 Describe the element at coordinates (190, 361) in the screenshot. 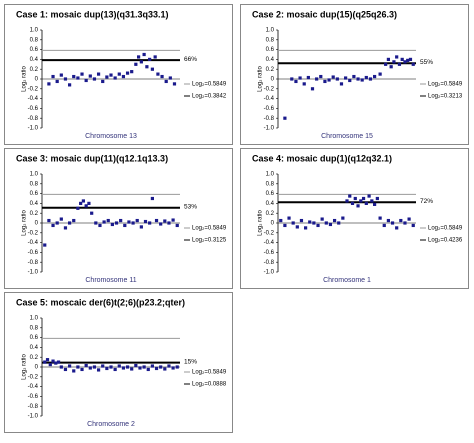

I see `annotation: 15%` at that location.